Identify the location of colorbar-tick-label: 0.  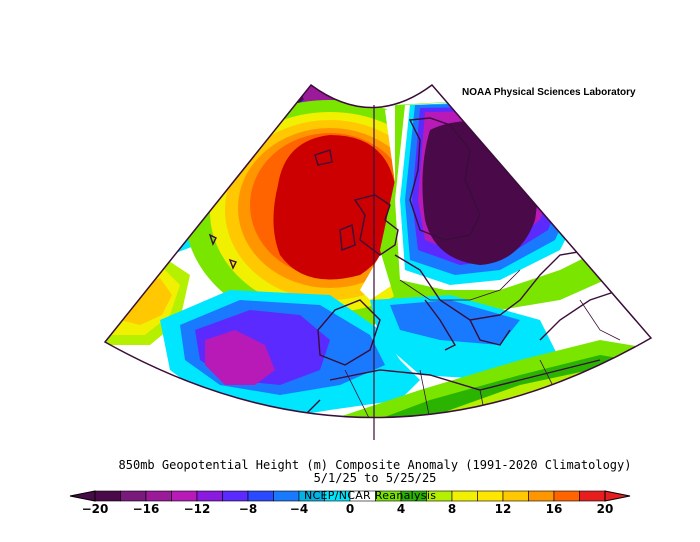
(350, 509).